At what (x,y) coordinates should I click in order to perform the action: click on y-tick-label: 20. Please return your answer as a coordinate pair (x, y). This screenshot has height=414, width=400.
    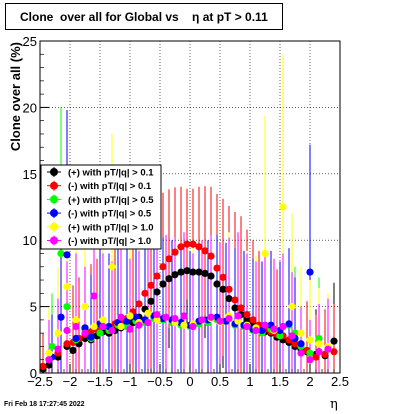
    Looking at the image, I should click on (30, 107).